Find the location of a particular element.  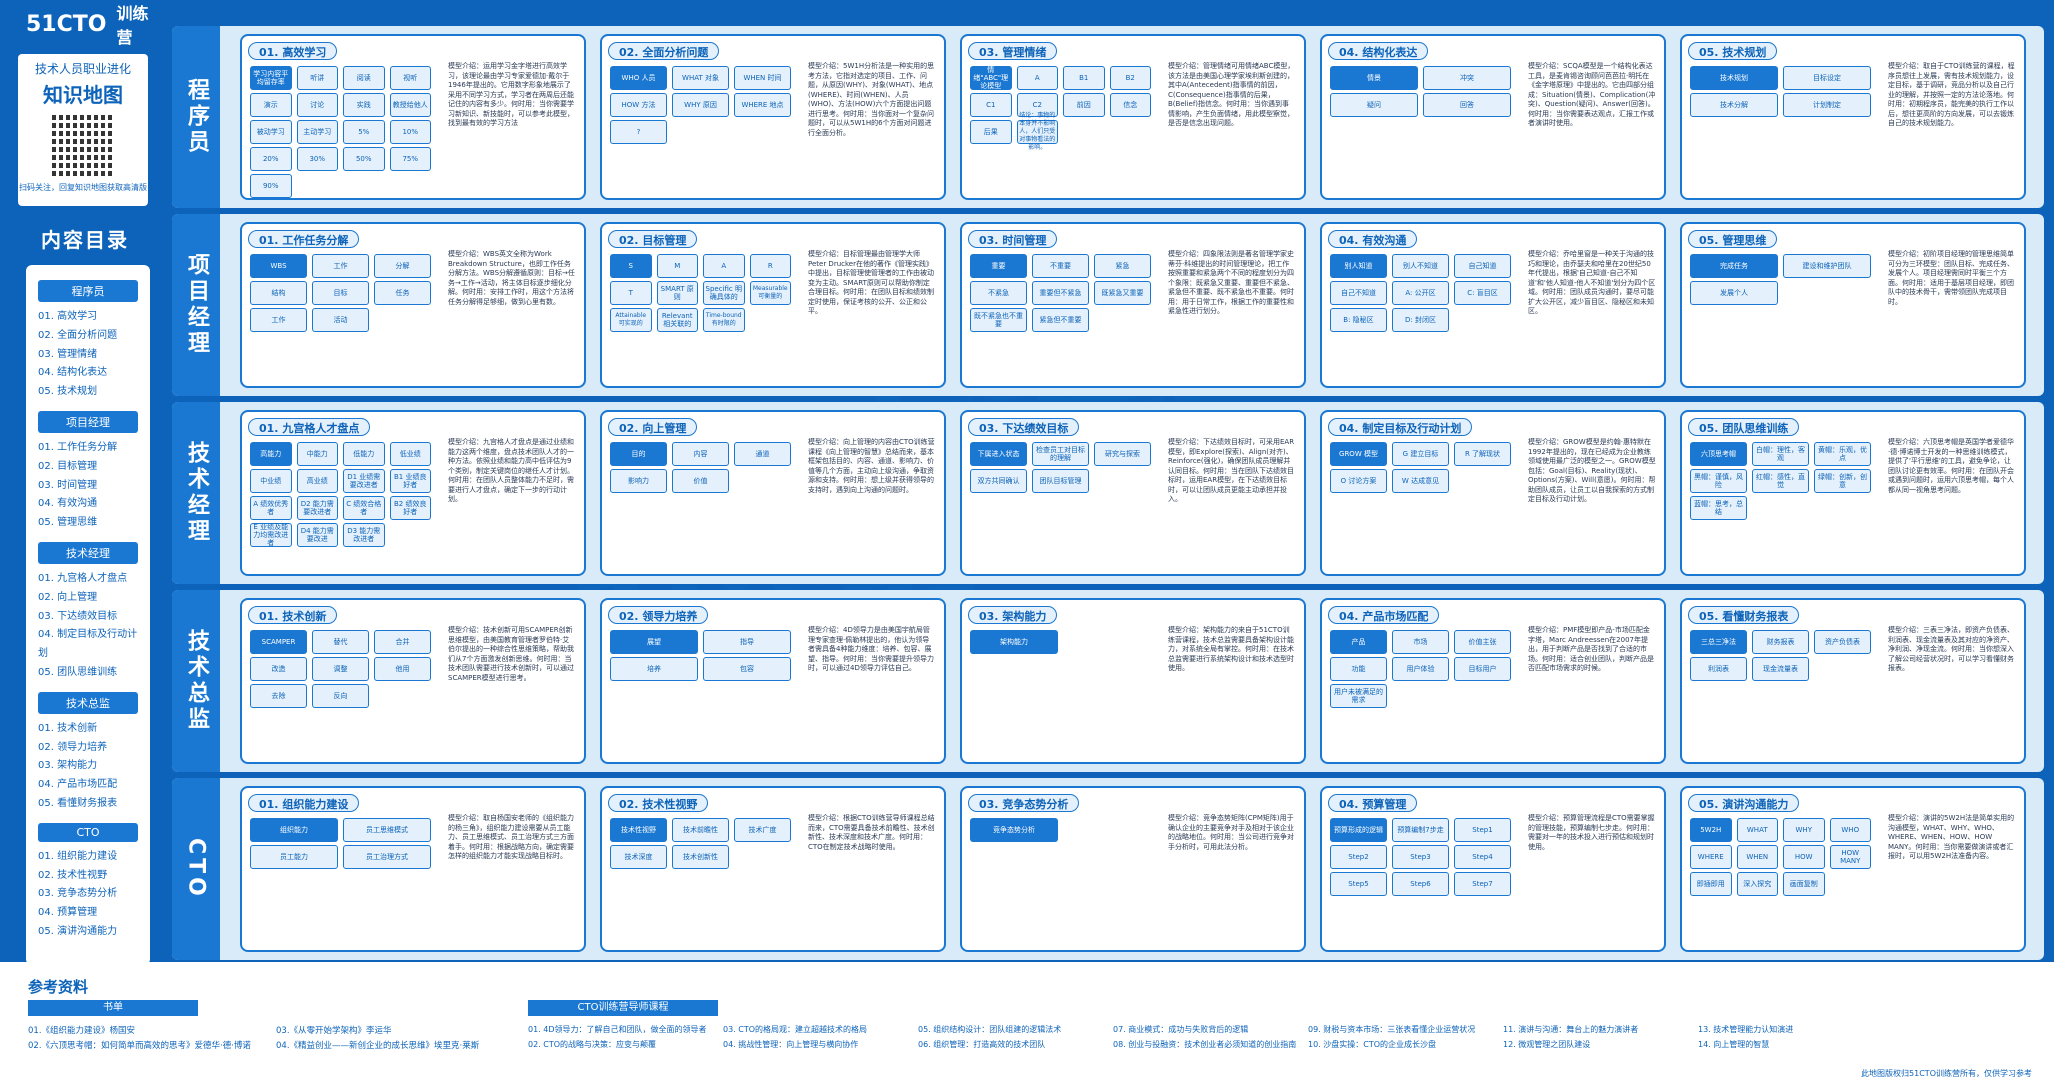

diagram-label: WHY is located at coordinates (1804, 830).